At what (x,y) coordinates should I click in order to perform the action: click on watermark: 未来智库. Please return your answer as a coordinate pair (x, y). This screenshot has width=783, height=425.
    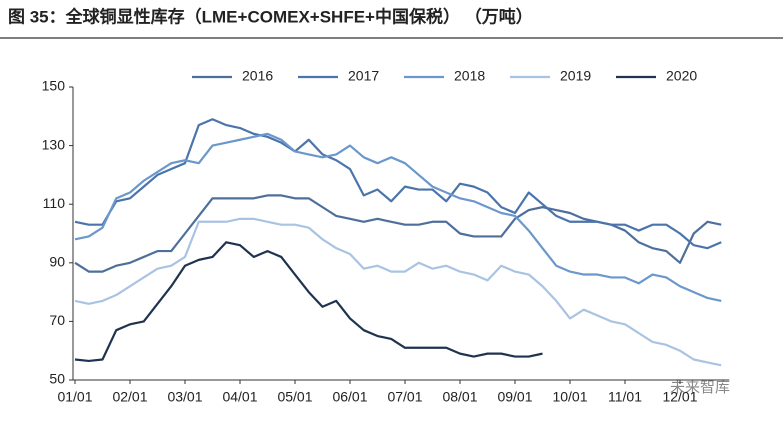
    Looking at the image, I should click on (700, 387).